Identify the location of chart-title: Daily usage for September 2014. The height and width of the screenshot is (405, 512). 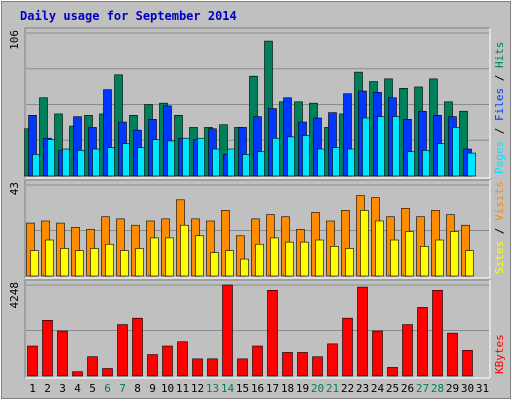
(128, 16).